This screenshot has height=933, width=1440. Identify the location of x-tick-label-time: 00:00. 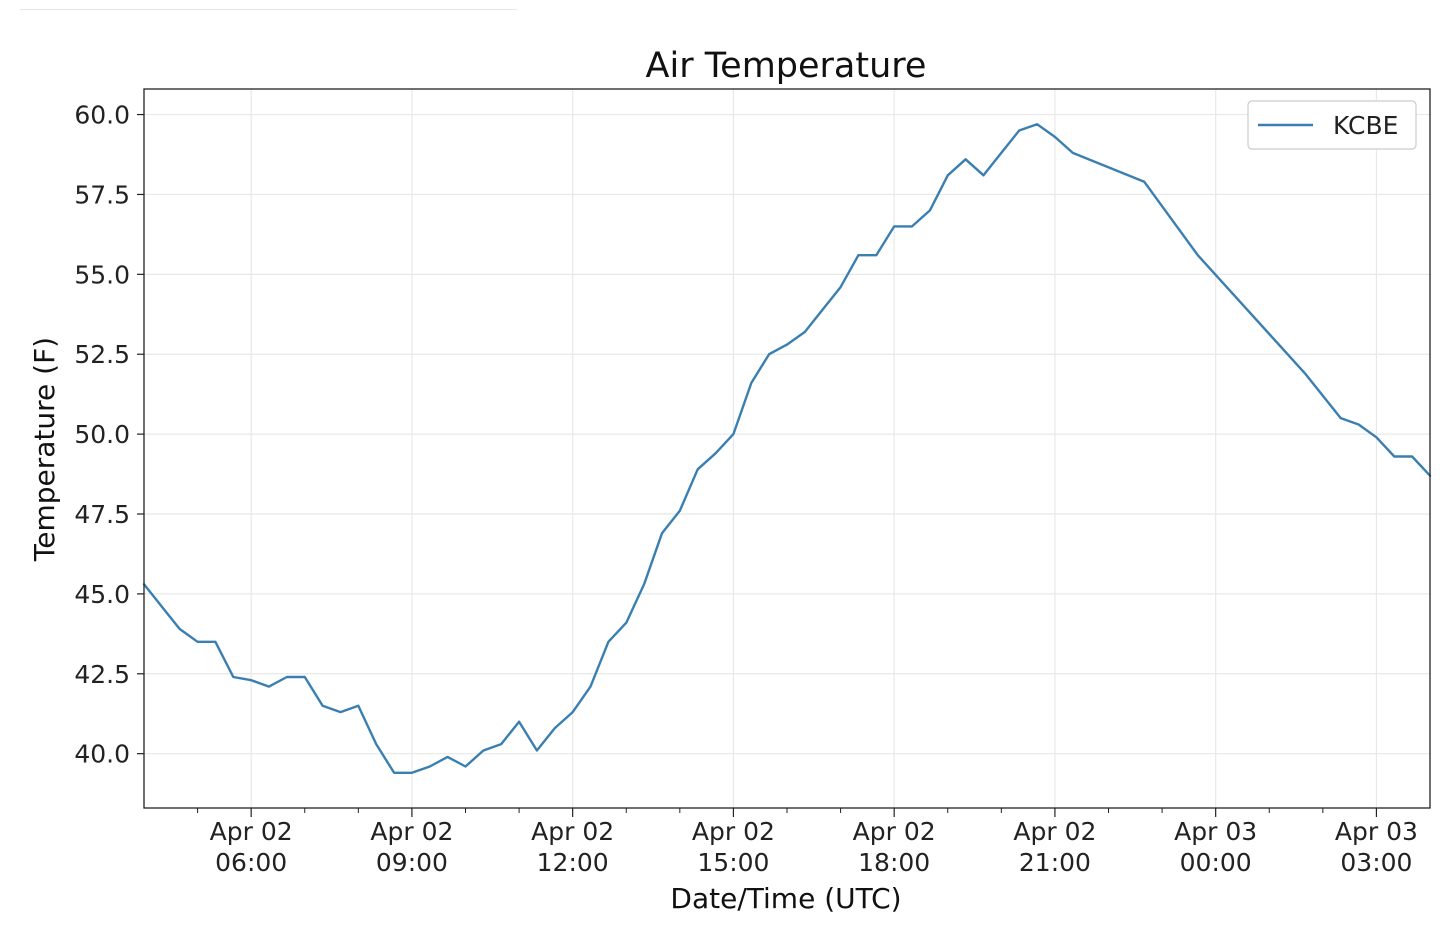
(1216, 862).